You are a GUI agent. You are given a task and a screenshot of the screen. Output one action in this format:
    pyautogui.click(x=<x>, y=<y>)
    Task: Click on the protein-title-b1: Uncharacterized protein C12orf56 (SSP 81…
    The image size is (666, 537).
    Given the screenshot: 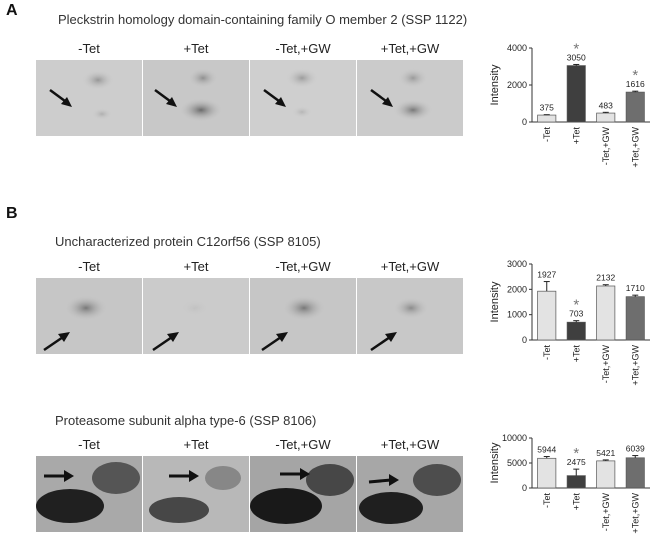 What is the action you would take?
    pyautogui.click(x=188, y=241)
    